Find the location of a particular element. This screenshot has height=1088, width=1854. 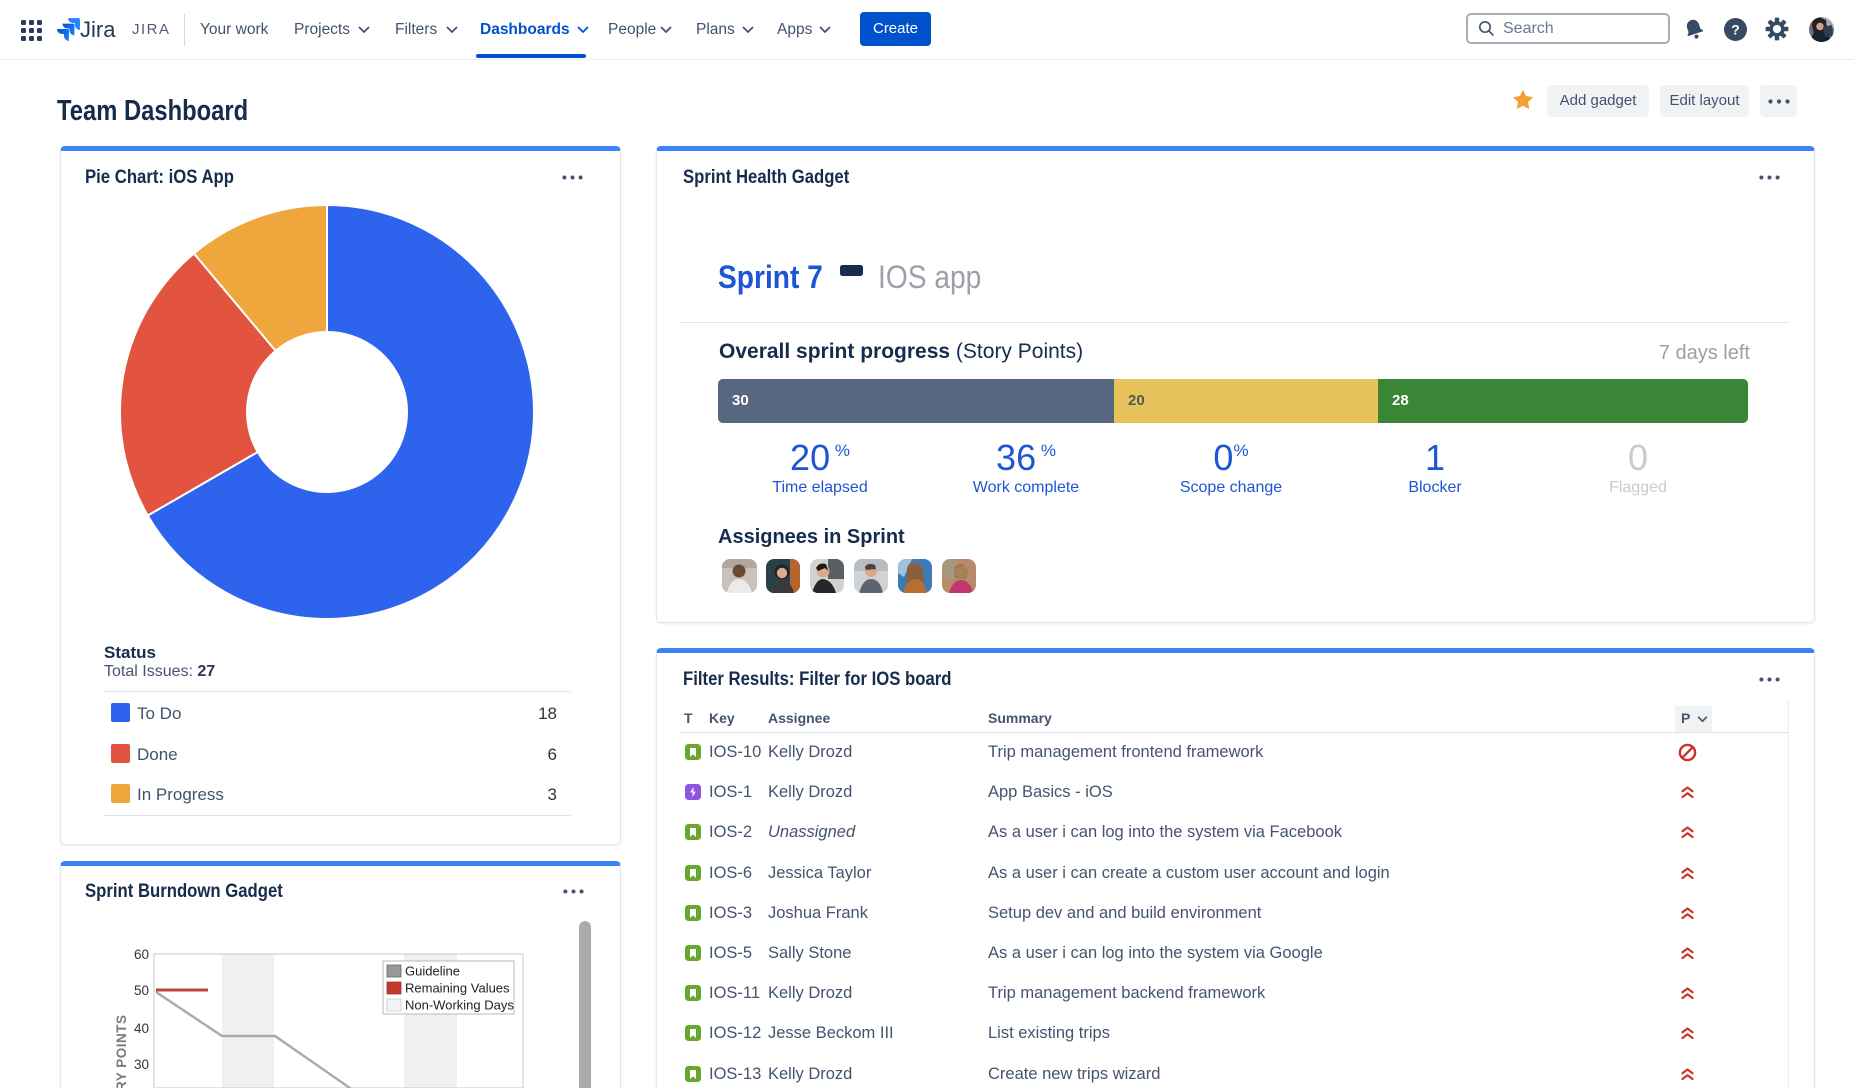

svg-text: 60 is located at coordinates (141, 954).